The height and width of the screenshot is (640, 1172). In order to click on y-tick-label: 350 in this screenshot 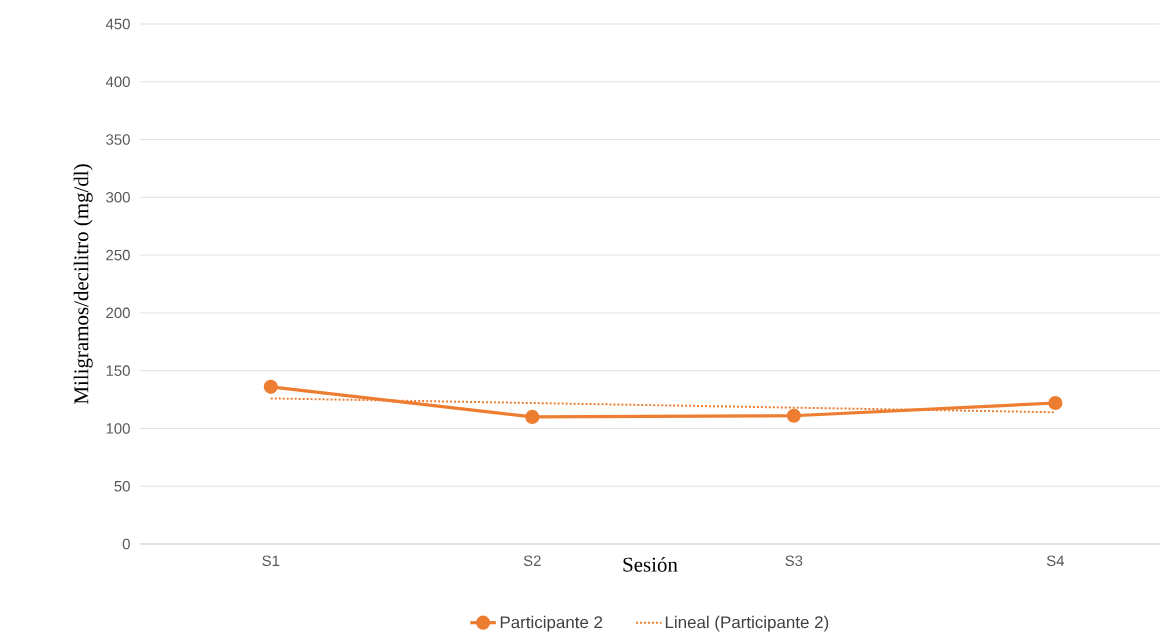, I will do `click(118, 139)`.